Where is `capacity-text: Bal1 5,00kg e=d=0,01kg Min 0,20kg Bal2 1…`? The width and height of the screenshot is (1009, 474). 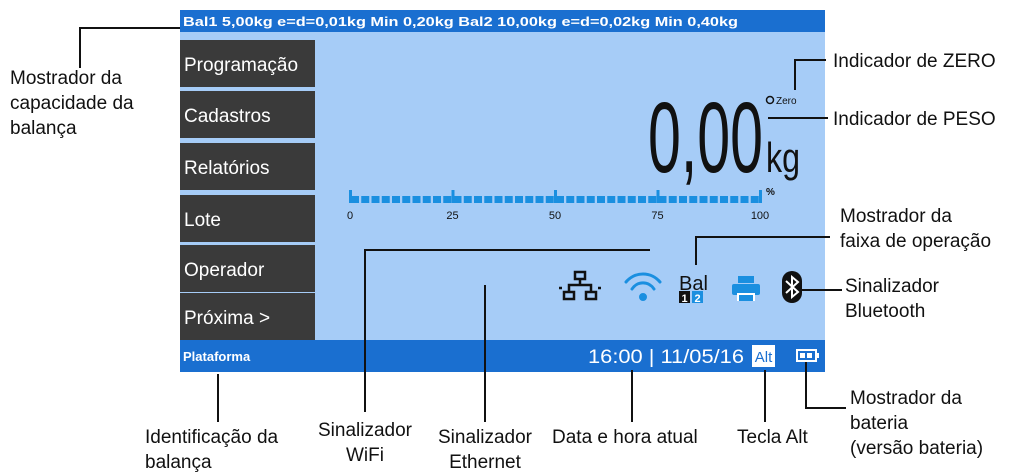 capacity-text: Bal1 5,00kg e=d=0,01kg Min 0,20kg Bal2 1… is located at coordinates (460, 22).